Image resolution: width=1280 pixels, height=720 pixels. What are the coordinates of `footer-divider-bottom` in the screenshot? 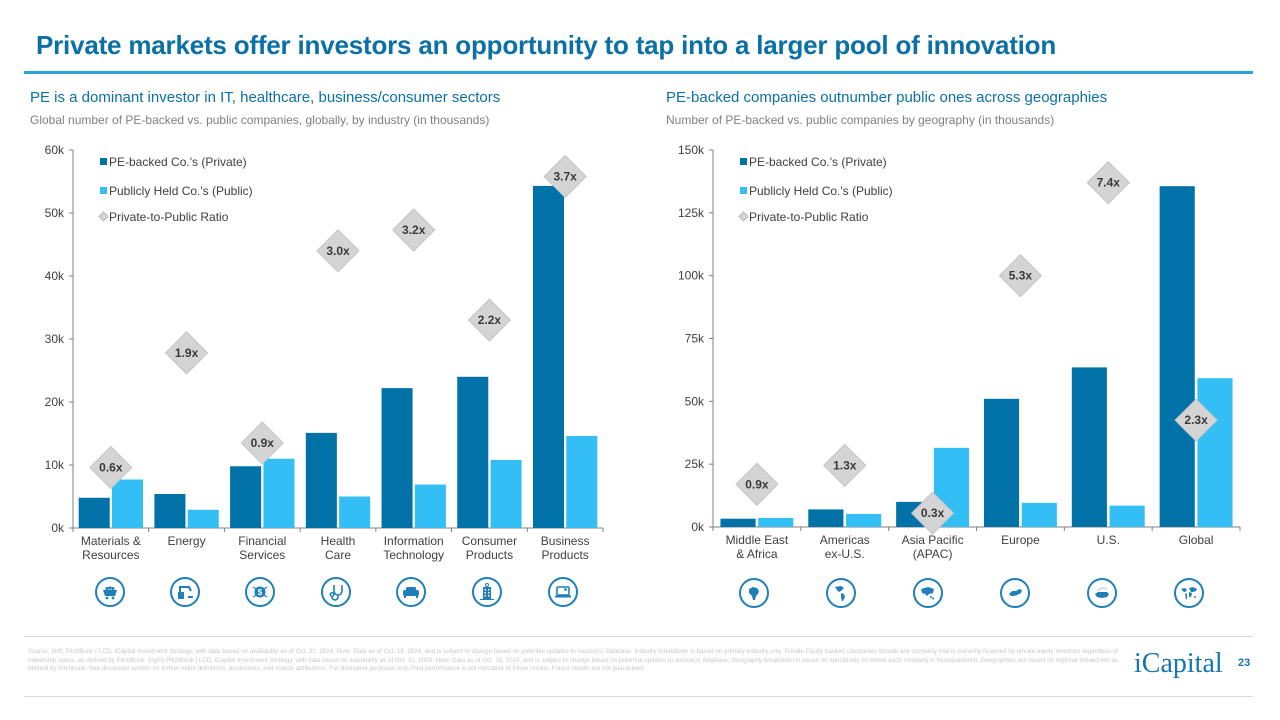 It's located at (638, 696).